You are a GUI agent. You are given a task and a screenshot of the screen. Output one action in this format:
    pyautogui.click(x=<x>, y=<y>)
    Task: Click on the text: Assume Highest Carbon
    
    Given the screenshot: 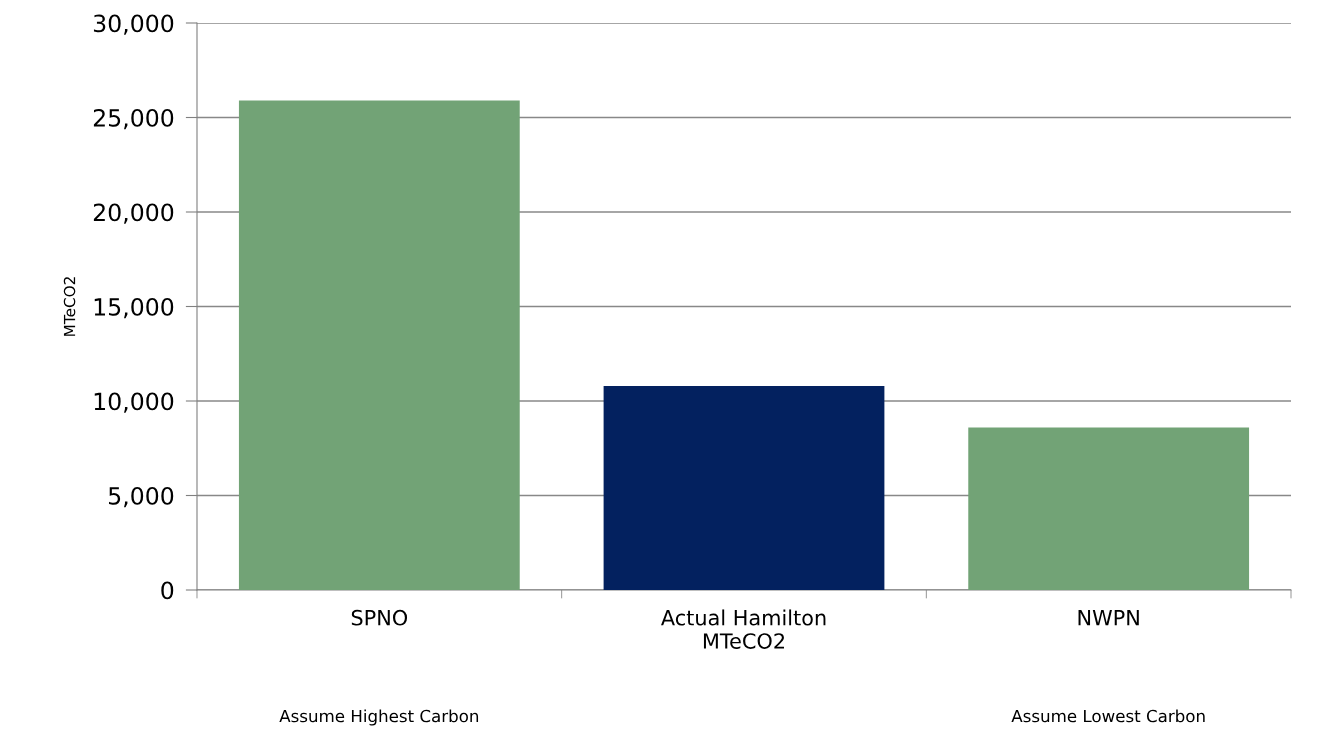 What is the action you would take?
    pyautogui.click(x=379, y=717)
    